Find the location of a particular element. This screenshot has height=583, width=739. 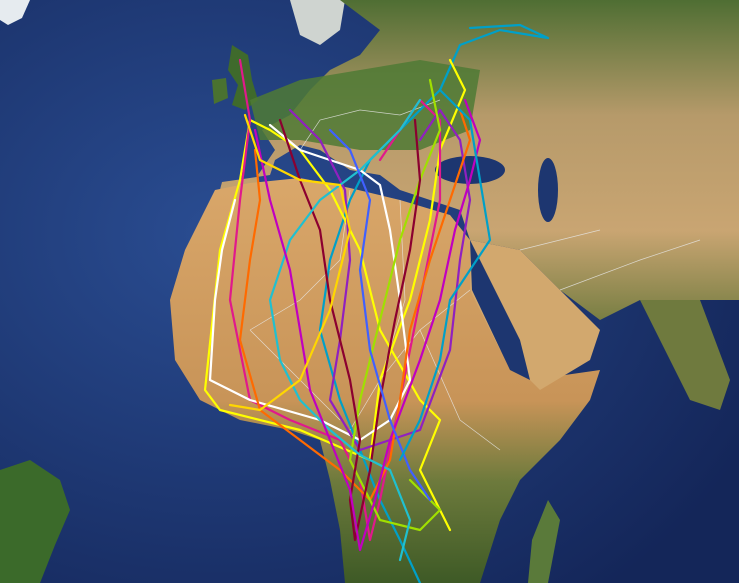

india is located at coordinates (685, 355).